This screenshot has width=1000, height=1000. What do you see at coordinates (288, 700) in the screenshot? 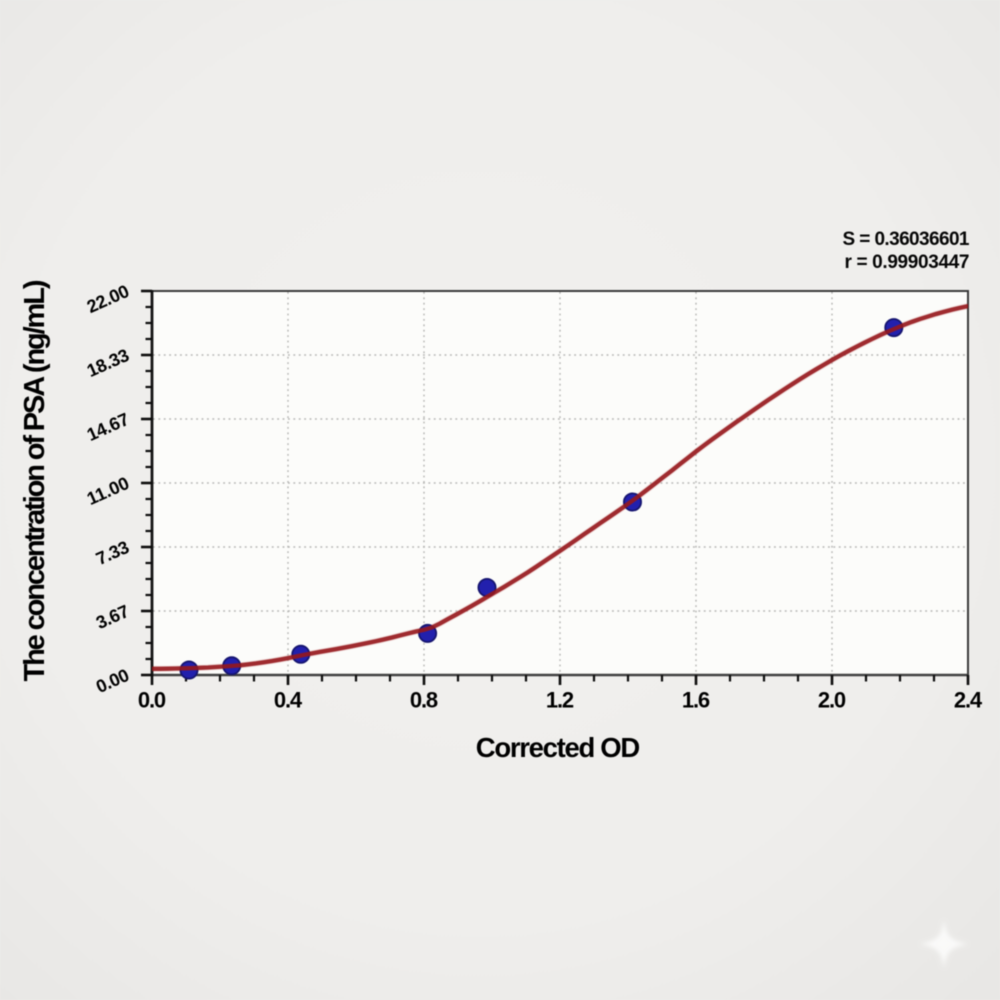
I see `svg-text: 0.4` at bounding box center [288, 700].